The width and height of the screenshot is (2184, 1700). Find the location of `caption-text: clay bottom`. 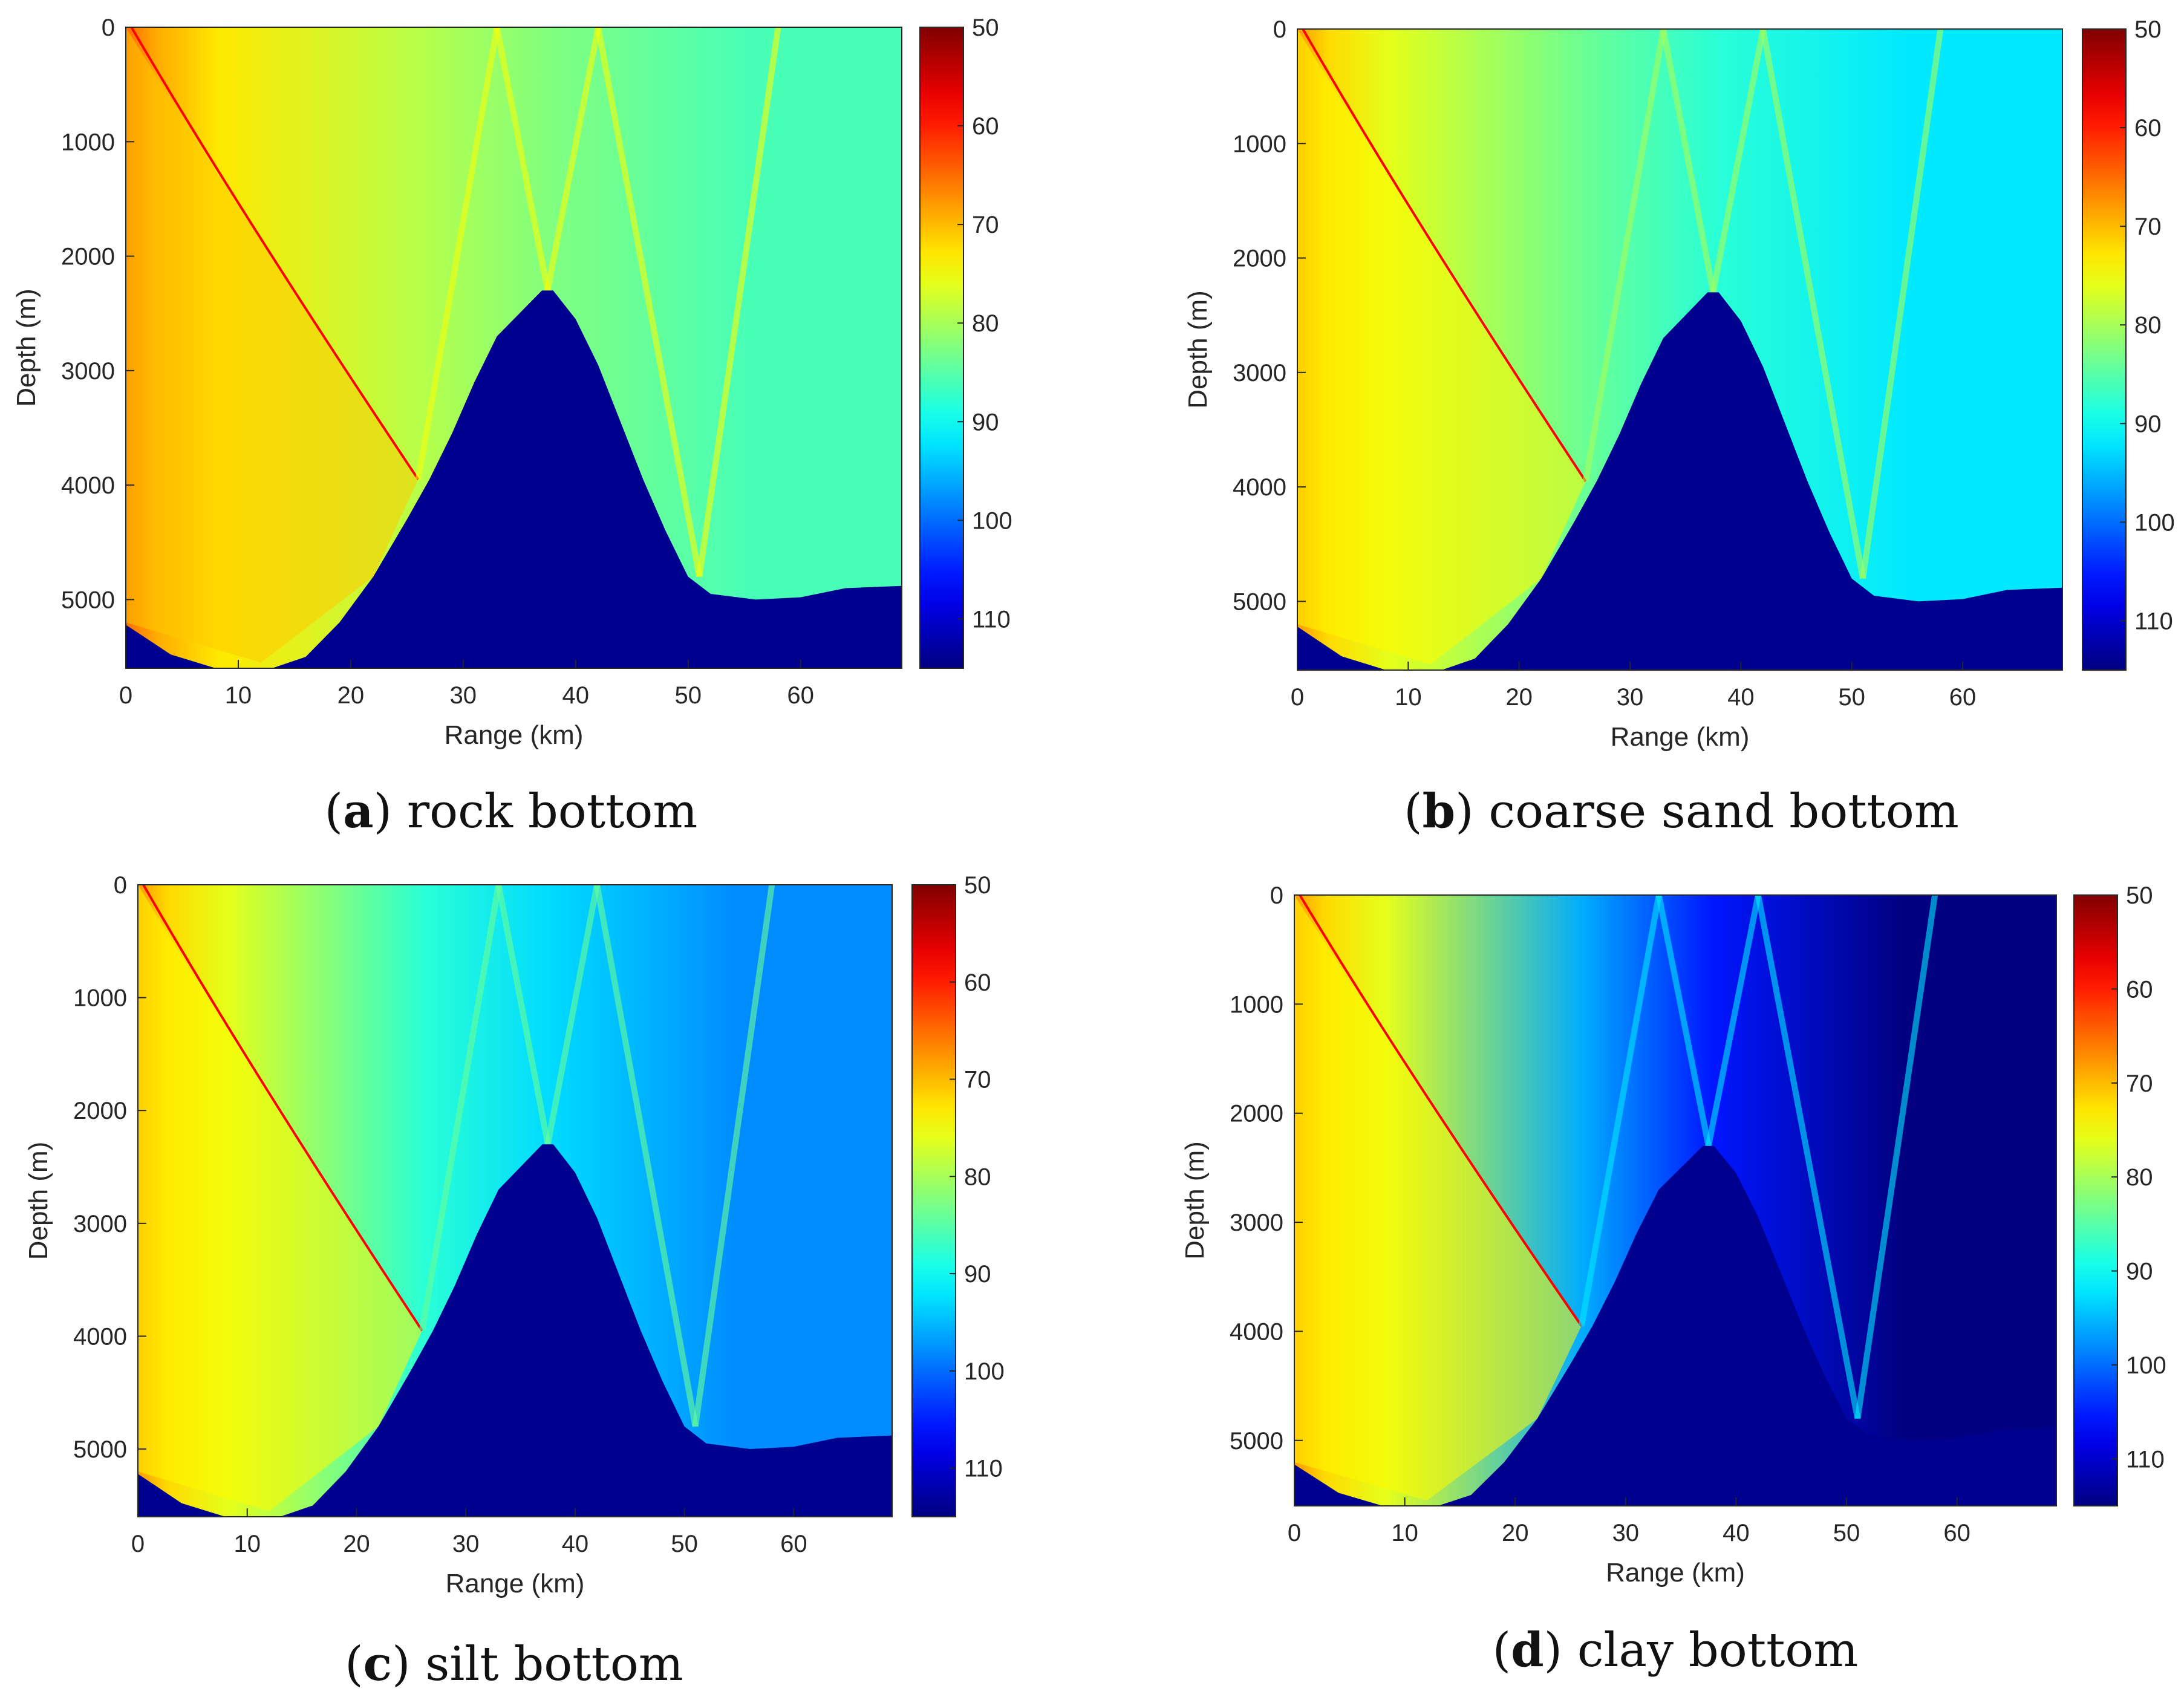

caption-text: clay bottom is located at coordinates (1718, 1650).